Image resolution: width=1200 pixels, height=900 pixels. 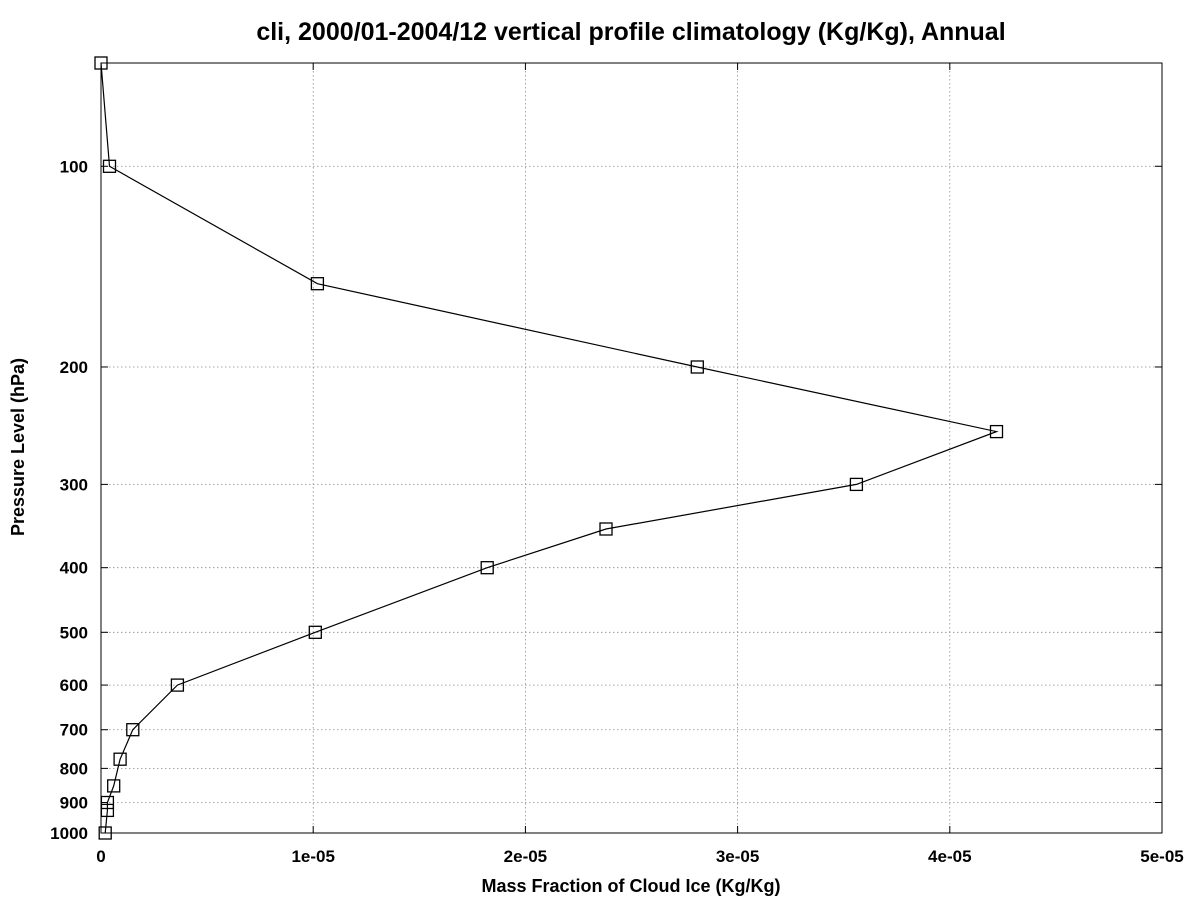 I want to click on y-tick-label: 500, so click(x=74, y=632).